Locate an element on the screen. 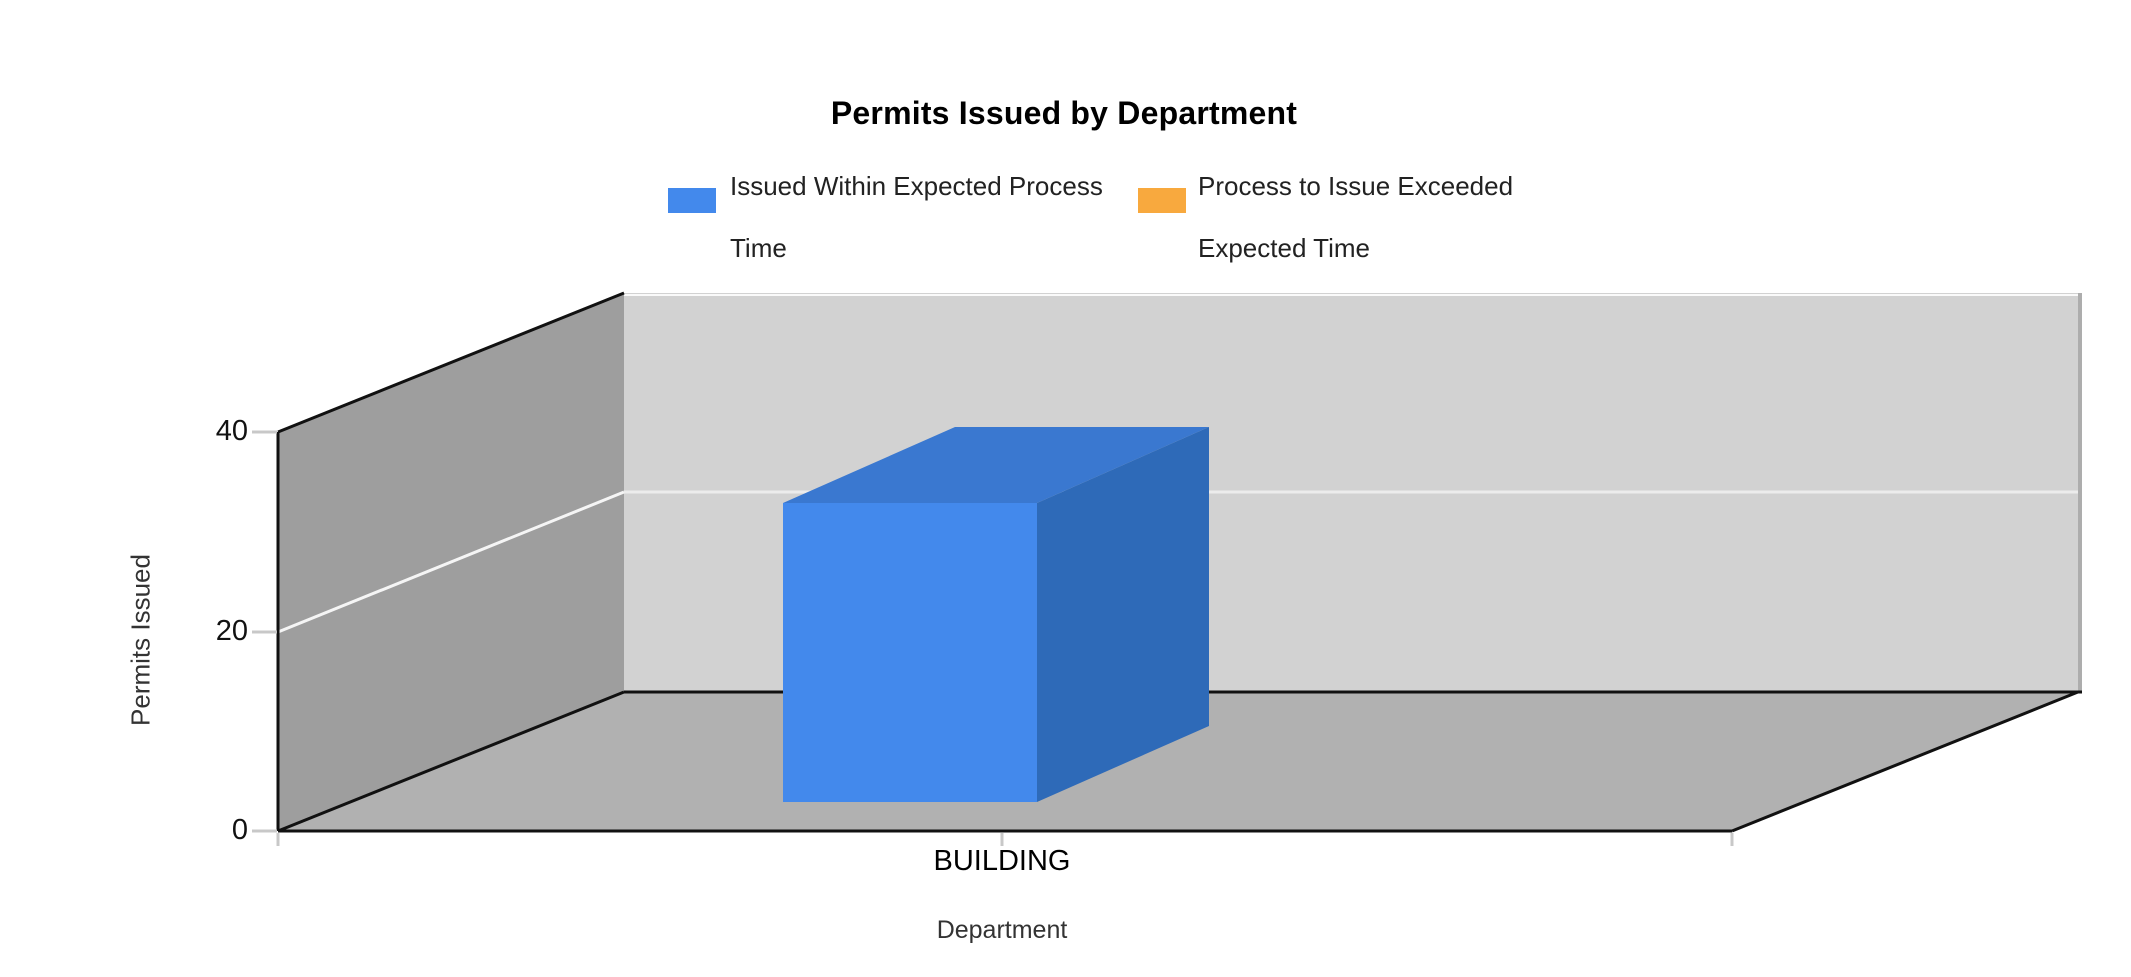 Image resolution: width=2131 pixels, height=977 pixels. legend-swatch-orange is located at coordinates (1162, 200).